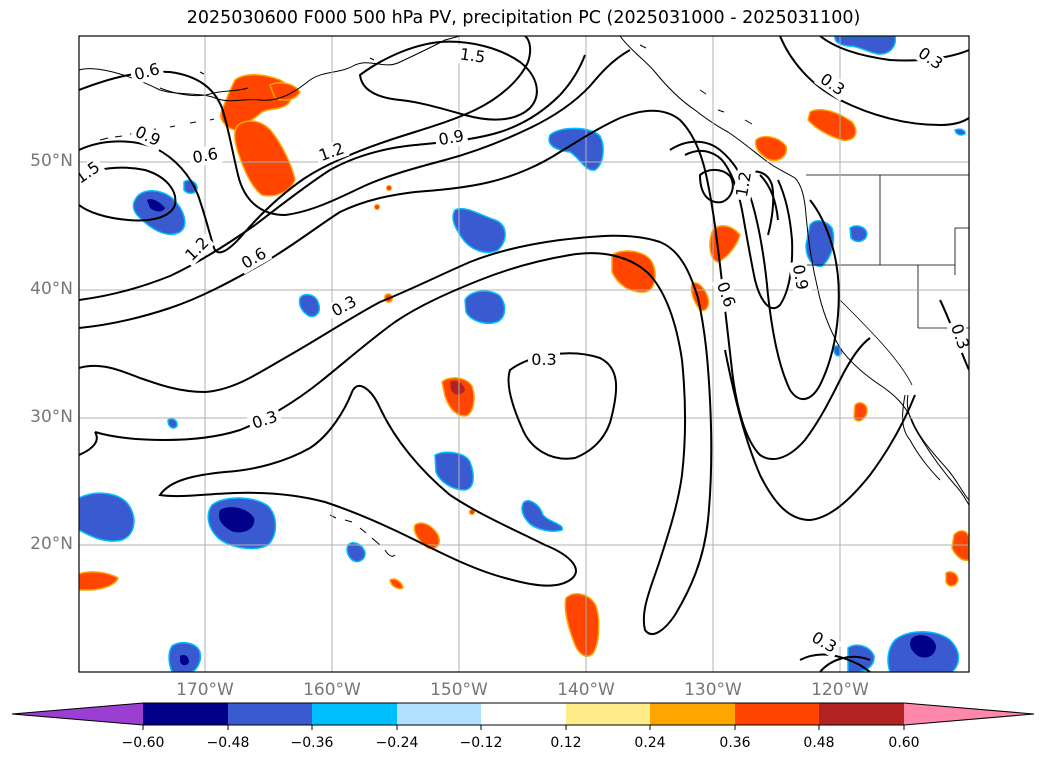 This screenshot has width=1047, height=765. I want to click on pv-contour-0.9-east, so click(754, 270).